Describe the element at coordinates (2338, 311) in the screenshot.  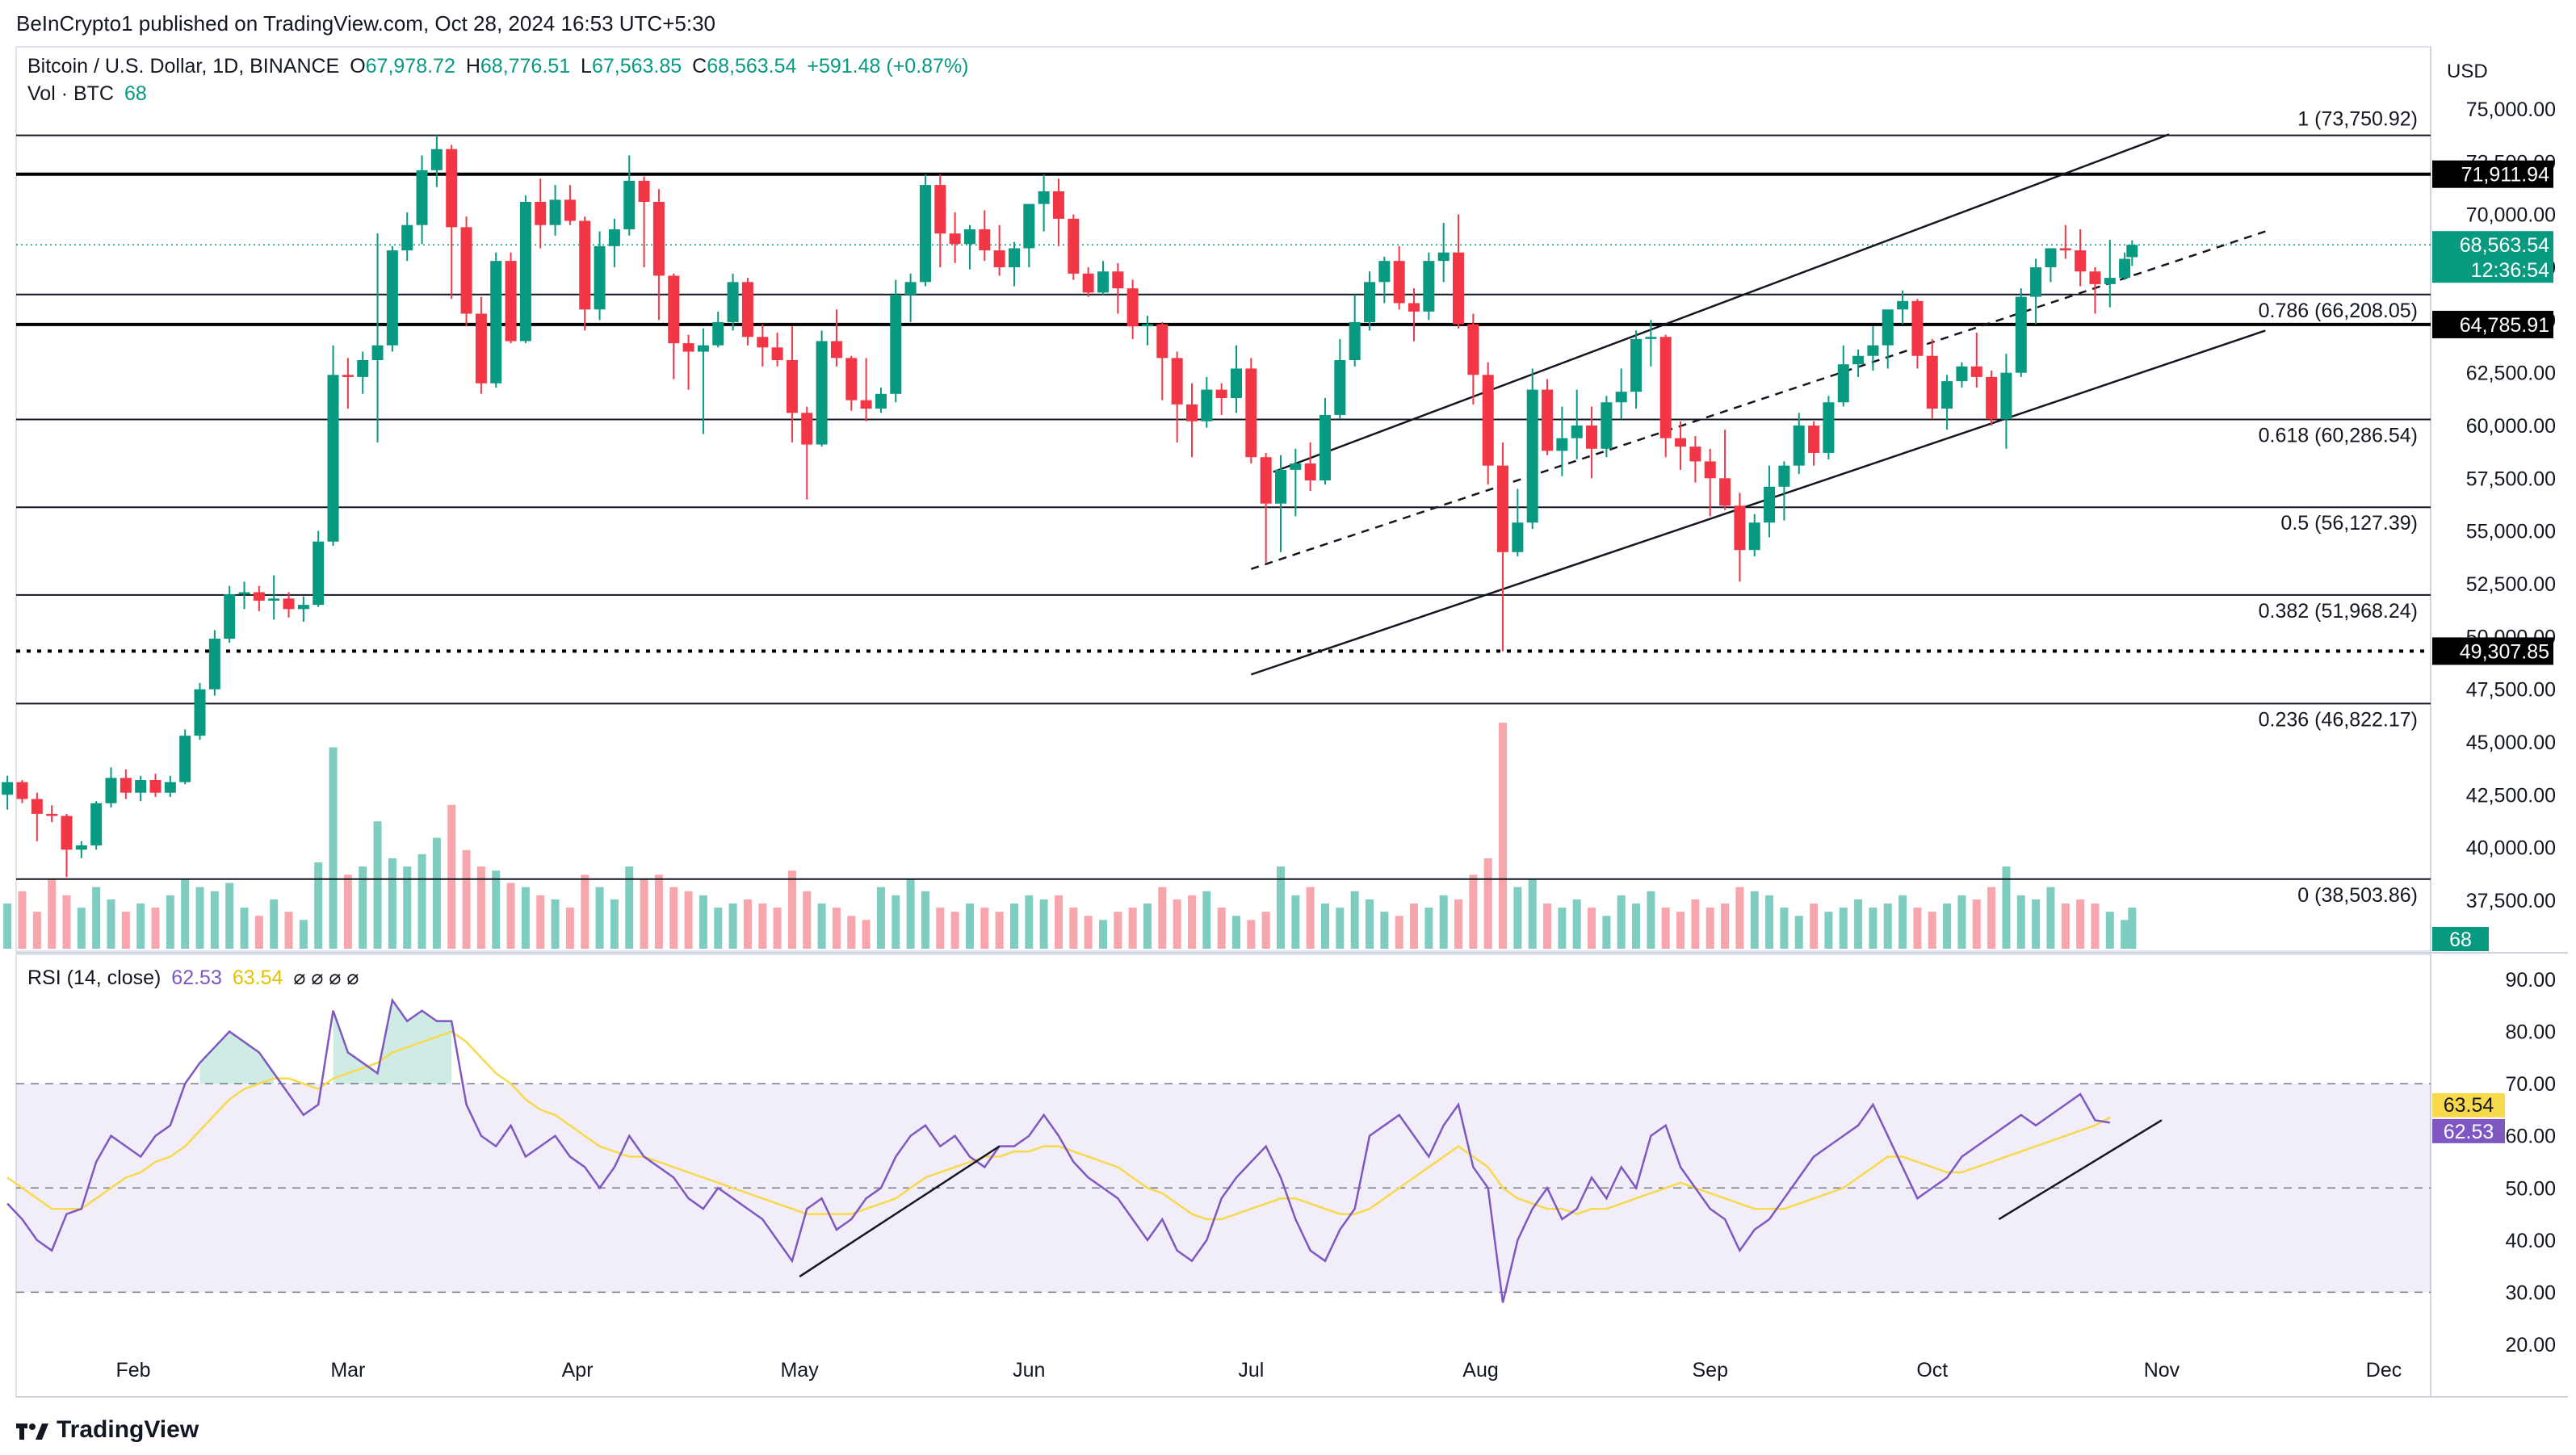
I see `fib-level-label: 0.786 (66,208.05)` at that location.